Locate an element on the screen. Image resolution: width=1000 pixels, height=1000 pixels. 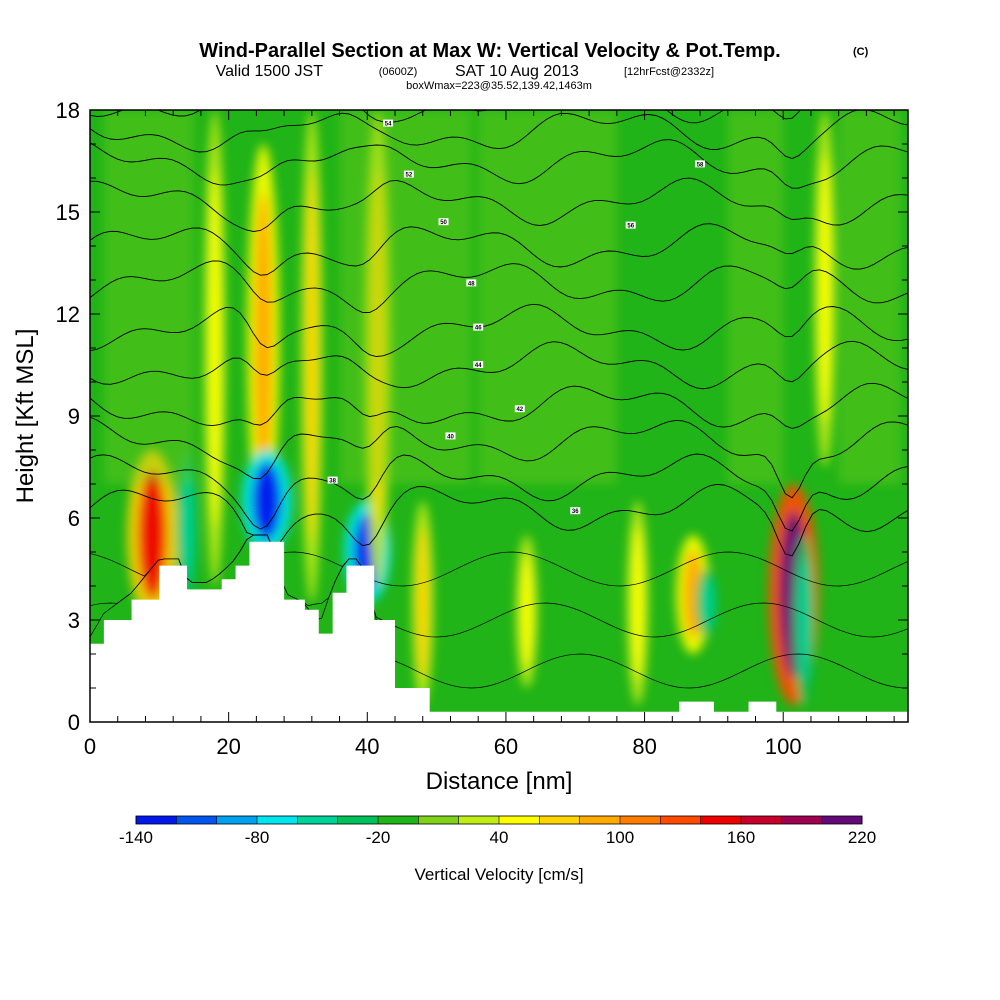
x-tick-label: 80 is located at coordinates (644, 746).